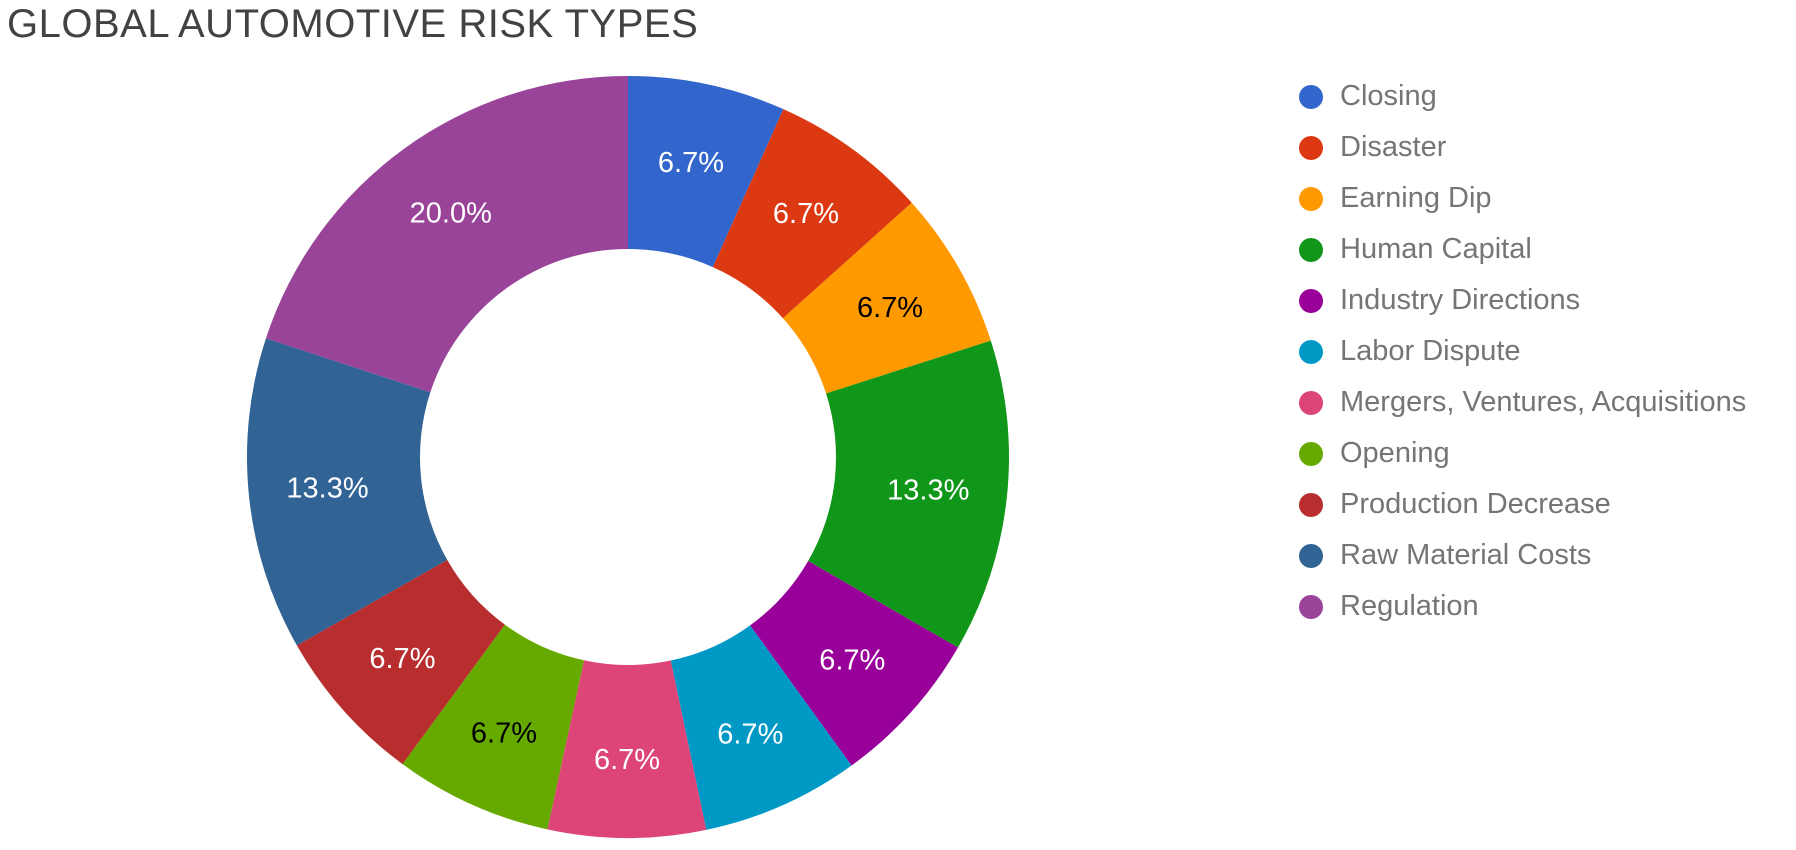 Image resolution: width=1796 pixels, height=850 pixels. I want to click on legend-item-label: Raw Material Costs, so click(1466, 555).